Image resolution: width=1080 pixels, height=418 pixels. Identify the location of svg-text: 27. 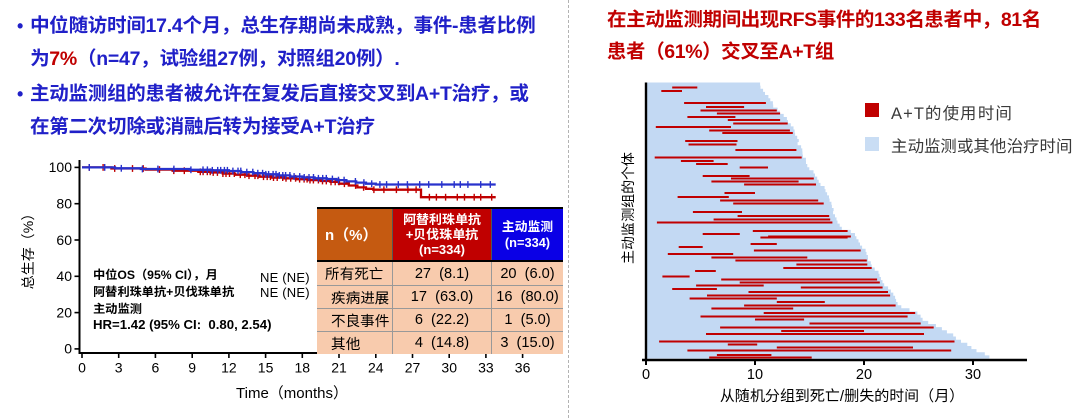
(413, 368).